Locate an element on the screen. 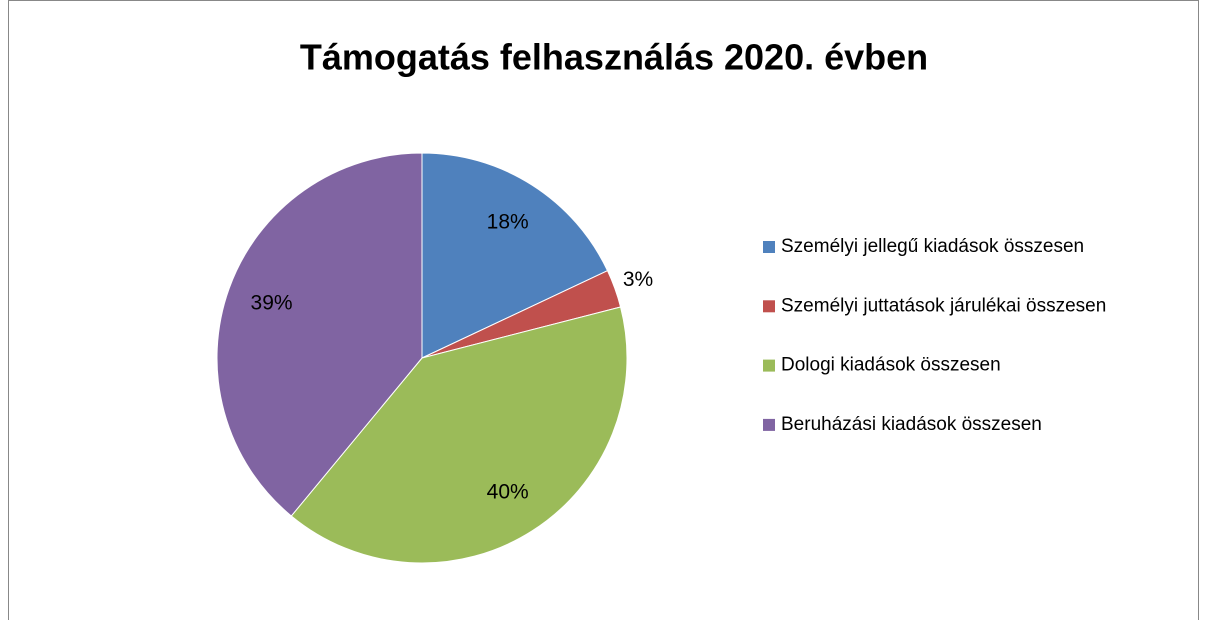  legend-label: Személyi juttatások járulékai összesen is located at coordinates (943, 305).